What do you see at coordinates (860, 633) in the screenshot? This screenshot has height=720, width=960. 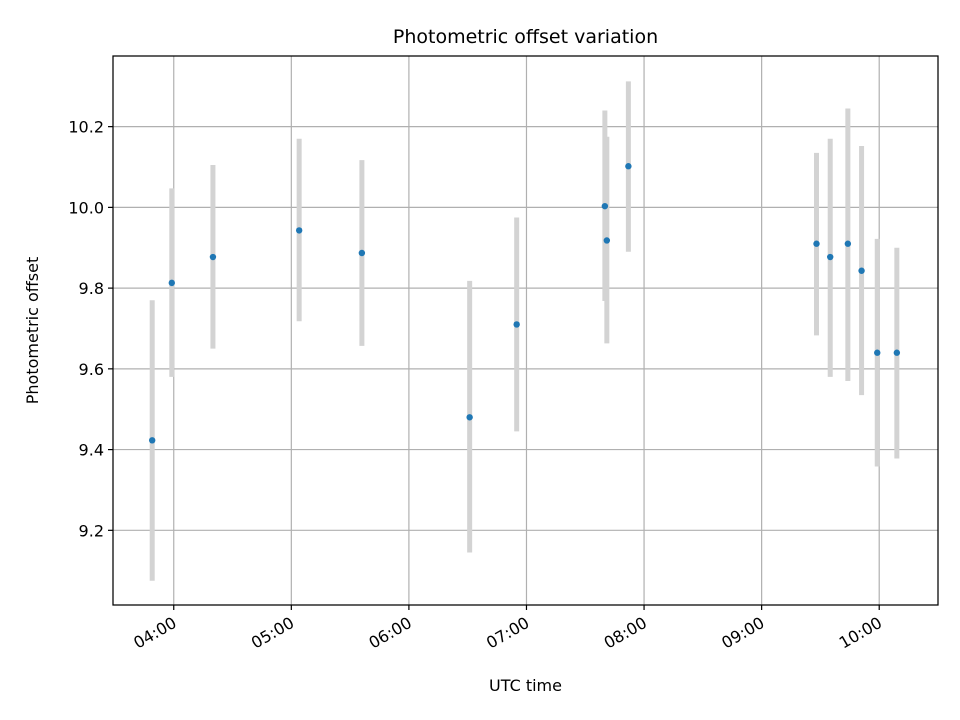 I see `x-tick-label: 10:00` at bounding box center [860, 633].